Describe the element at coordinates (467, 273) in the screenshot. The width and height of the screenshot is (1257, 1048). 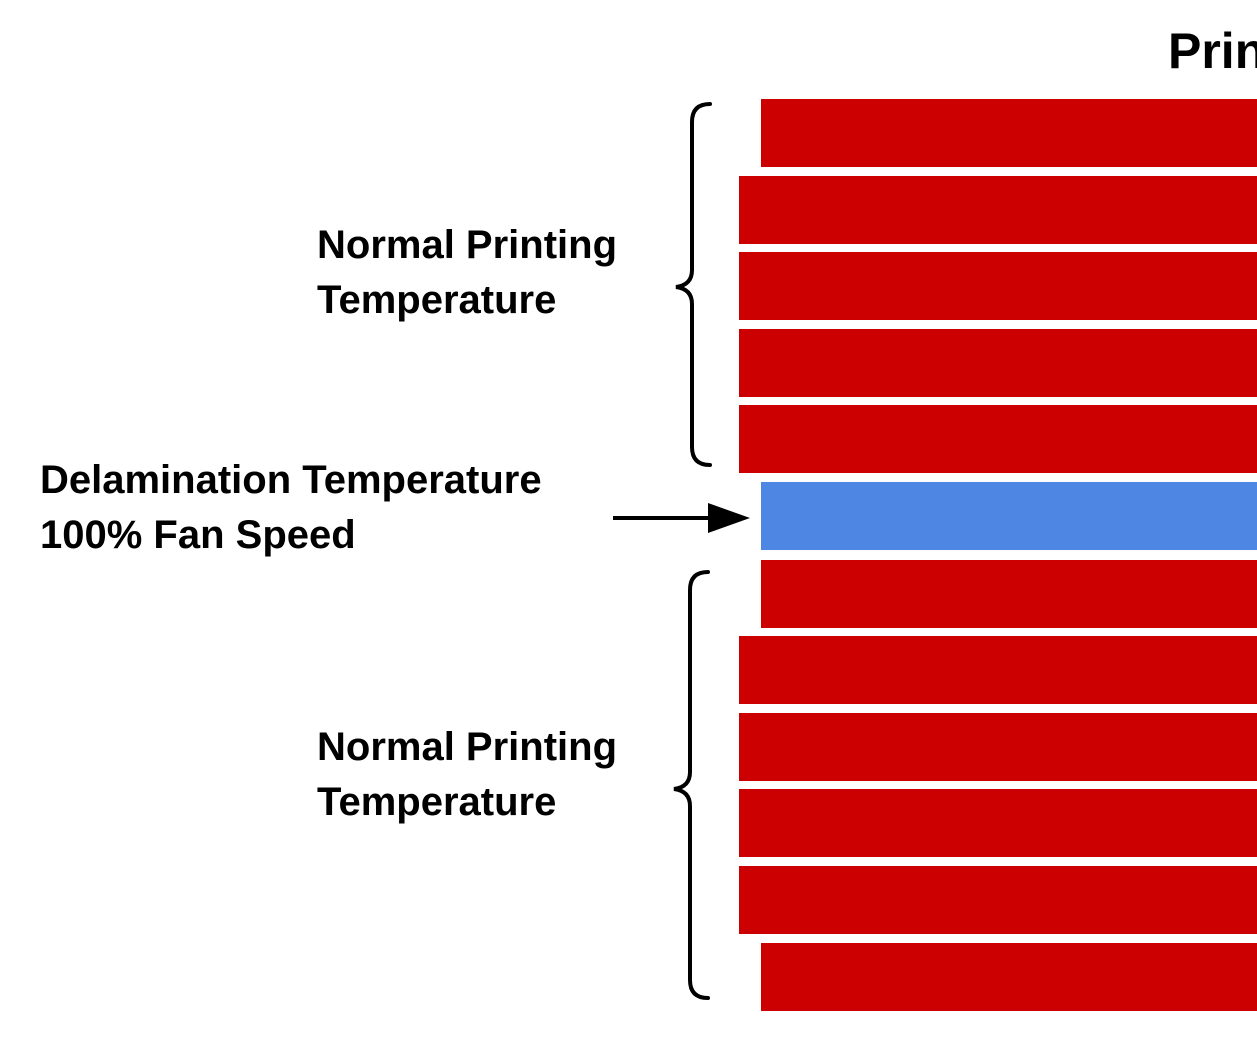
I see `top-group-label: Normal Printing Temperature` at that location.